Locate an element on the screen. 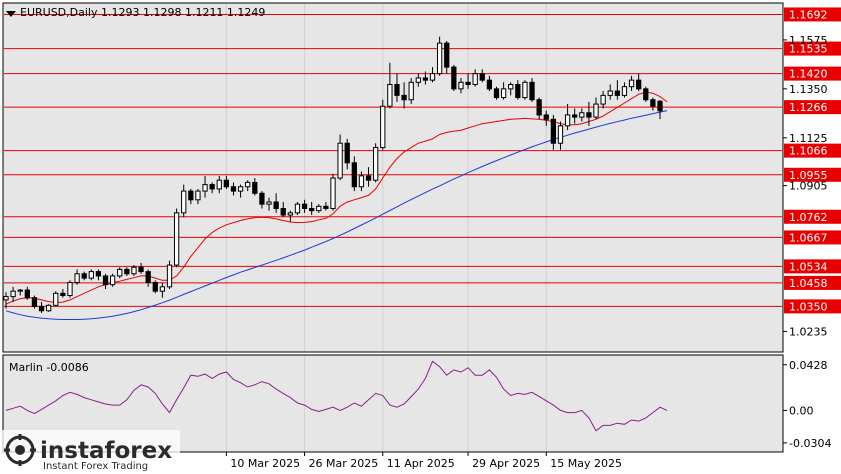 The height and width of the screenshot is (474, 841). instaforex-logo: instaforex Instant Forex Trading is located at coordinates (90, 452).